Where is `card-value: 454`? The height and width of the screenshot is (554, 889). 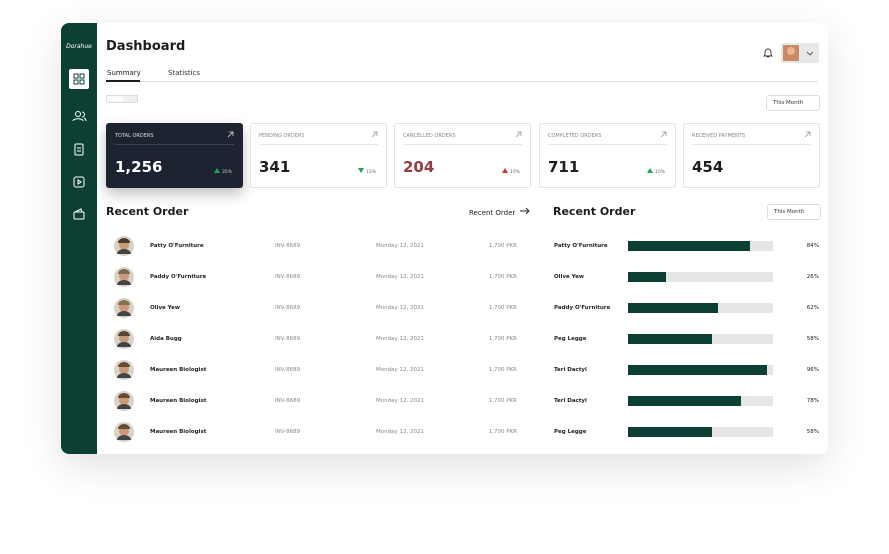
card-value: 454 is located at coordinates (708, 167).